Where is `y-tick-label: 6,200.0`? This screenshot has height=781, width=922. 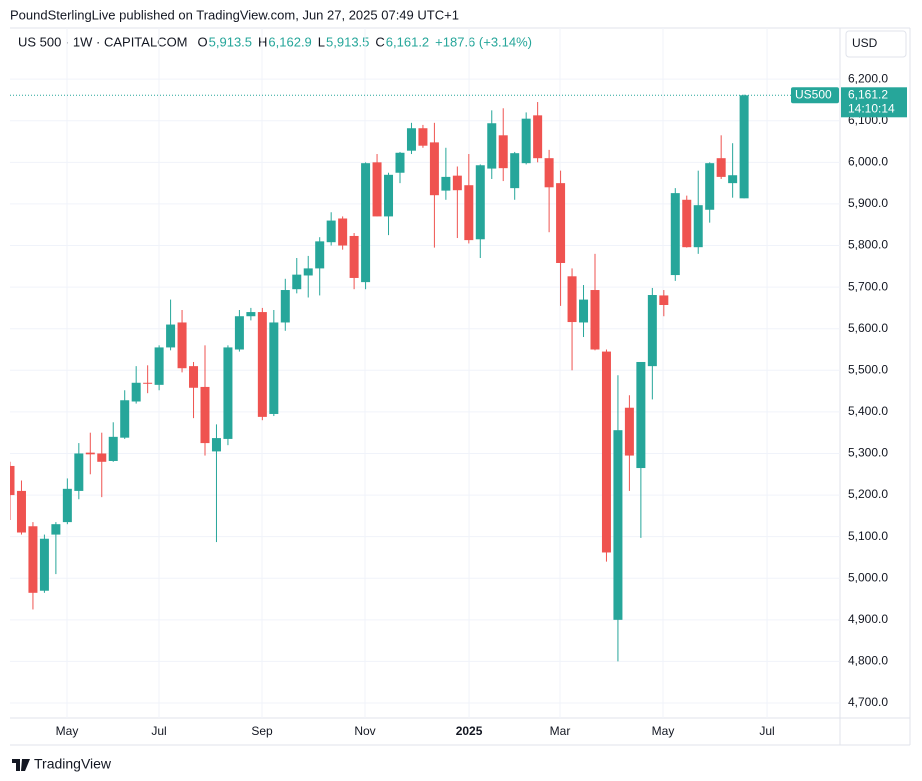
y-tick-label: 6,200.0 is located at coordinates (868, 78).